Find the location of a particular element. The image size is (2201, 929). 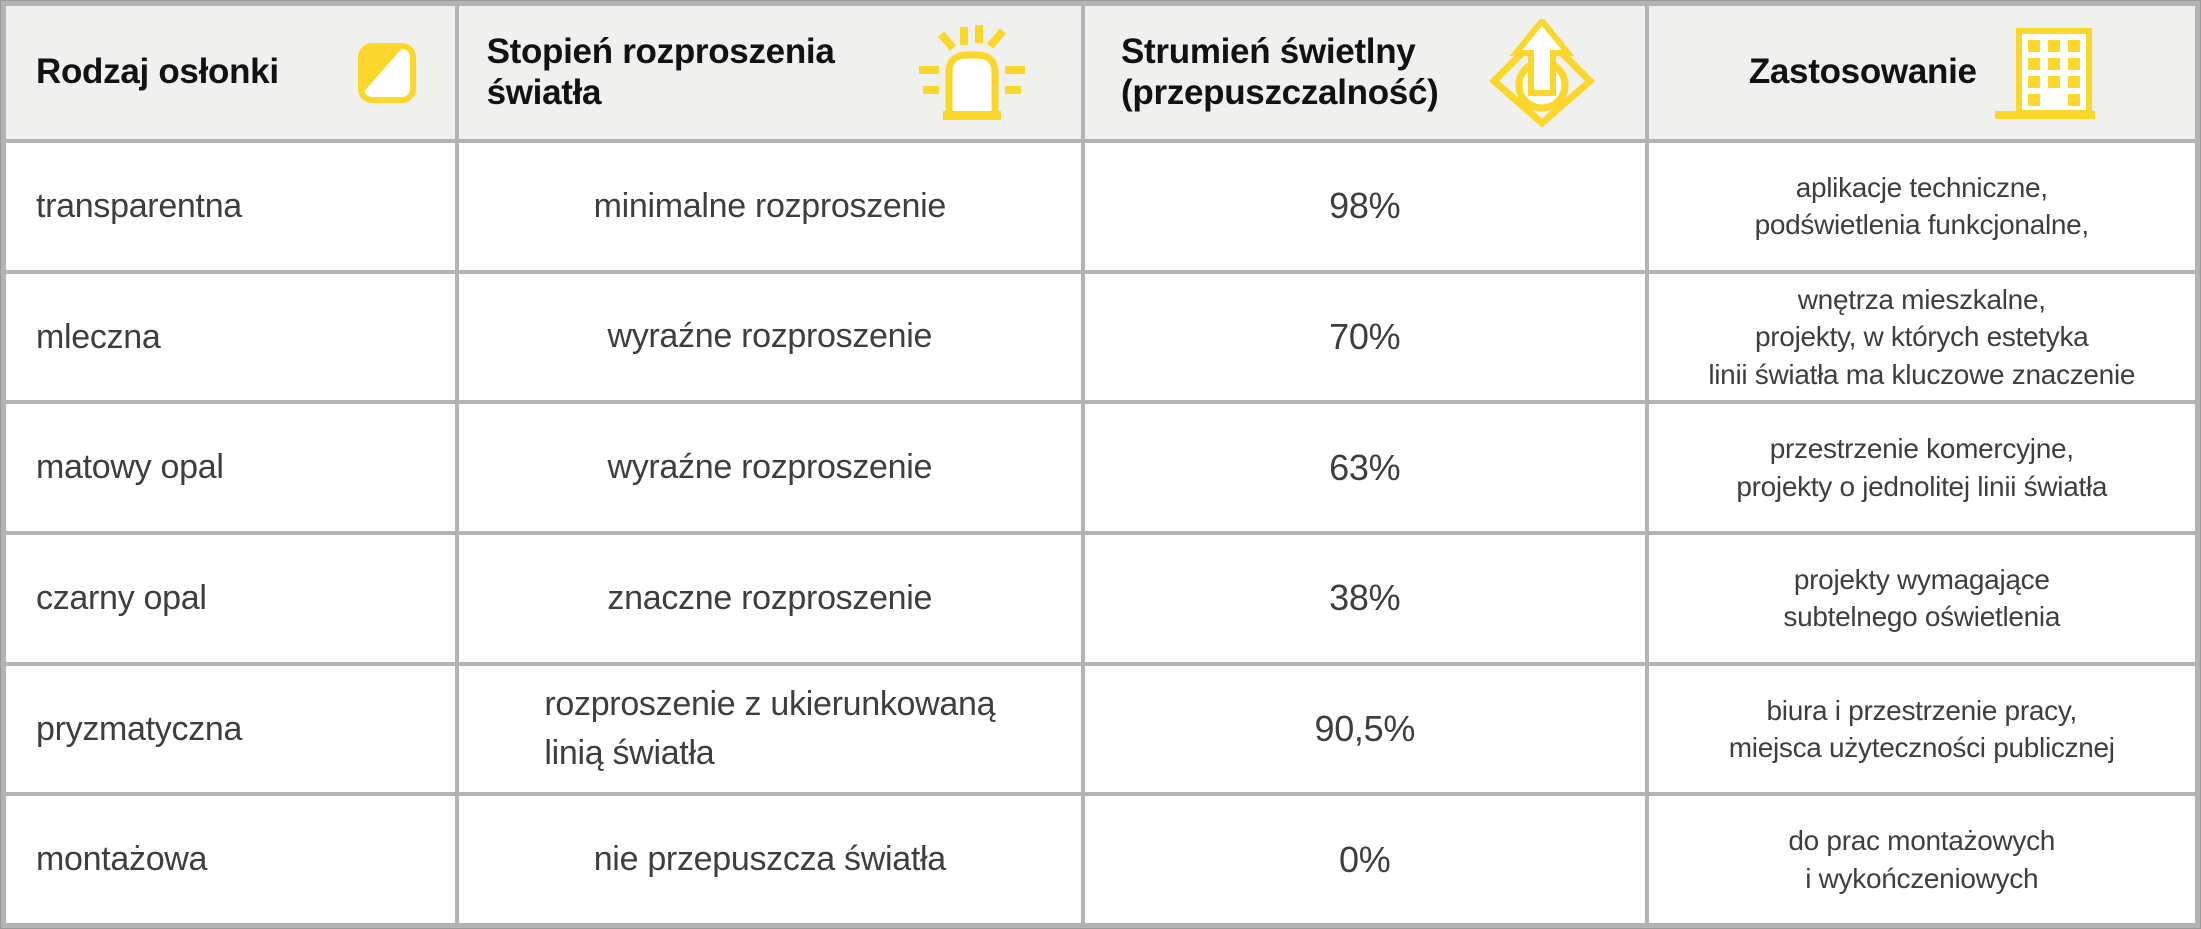

diffusion-level: minimalne rozproszenie is located at coordinates (770, 205).